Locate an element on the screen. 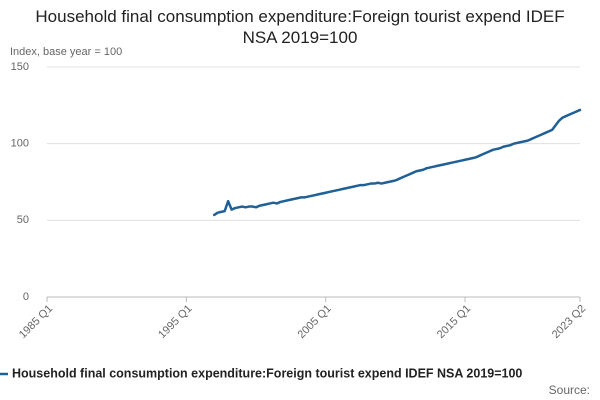  y-tick-label: 0 is located at coordinates (26, 297).